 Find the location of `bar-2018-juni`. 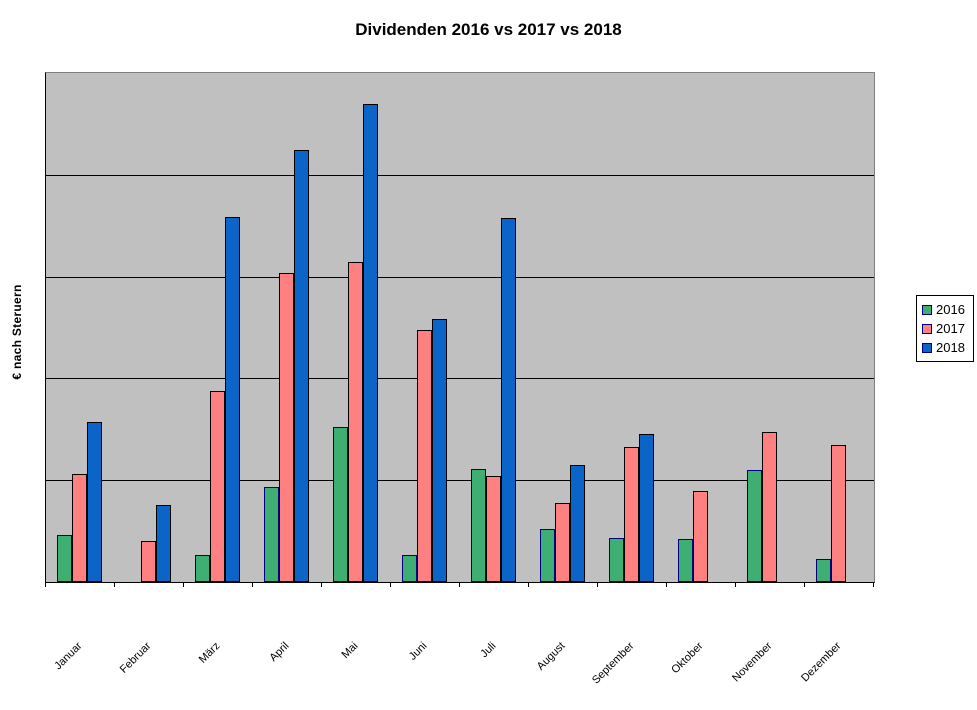

bar-2018-juni is located at coordinates (439, 450).